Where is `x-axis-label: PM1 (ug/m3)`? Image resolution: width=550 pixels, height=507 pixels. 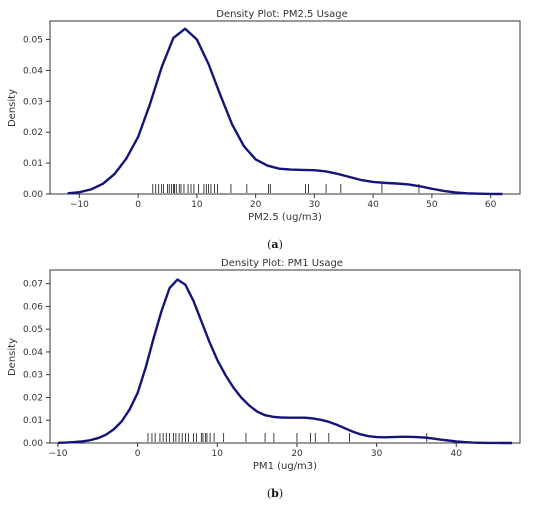
x-axis-label: PM1 (ug/m3) is located at coordinates (285, 466).